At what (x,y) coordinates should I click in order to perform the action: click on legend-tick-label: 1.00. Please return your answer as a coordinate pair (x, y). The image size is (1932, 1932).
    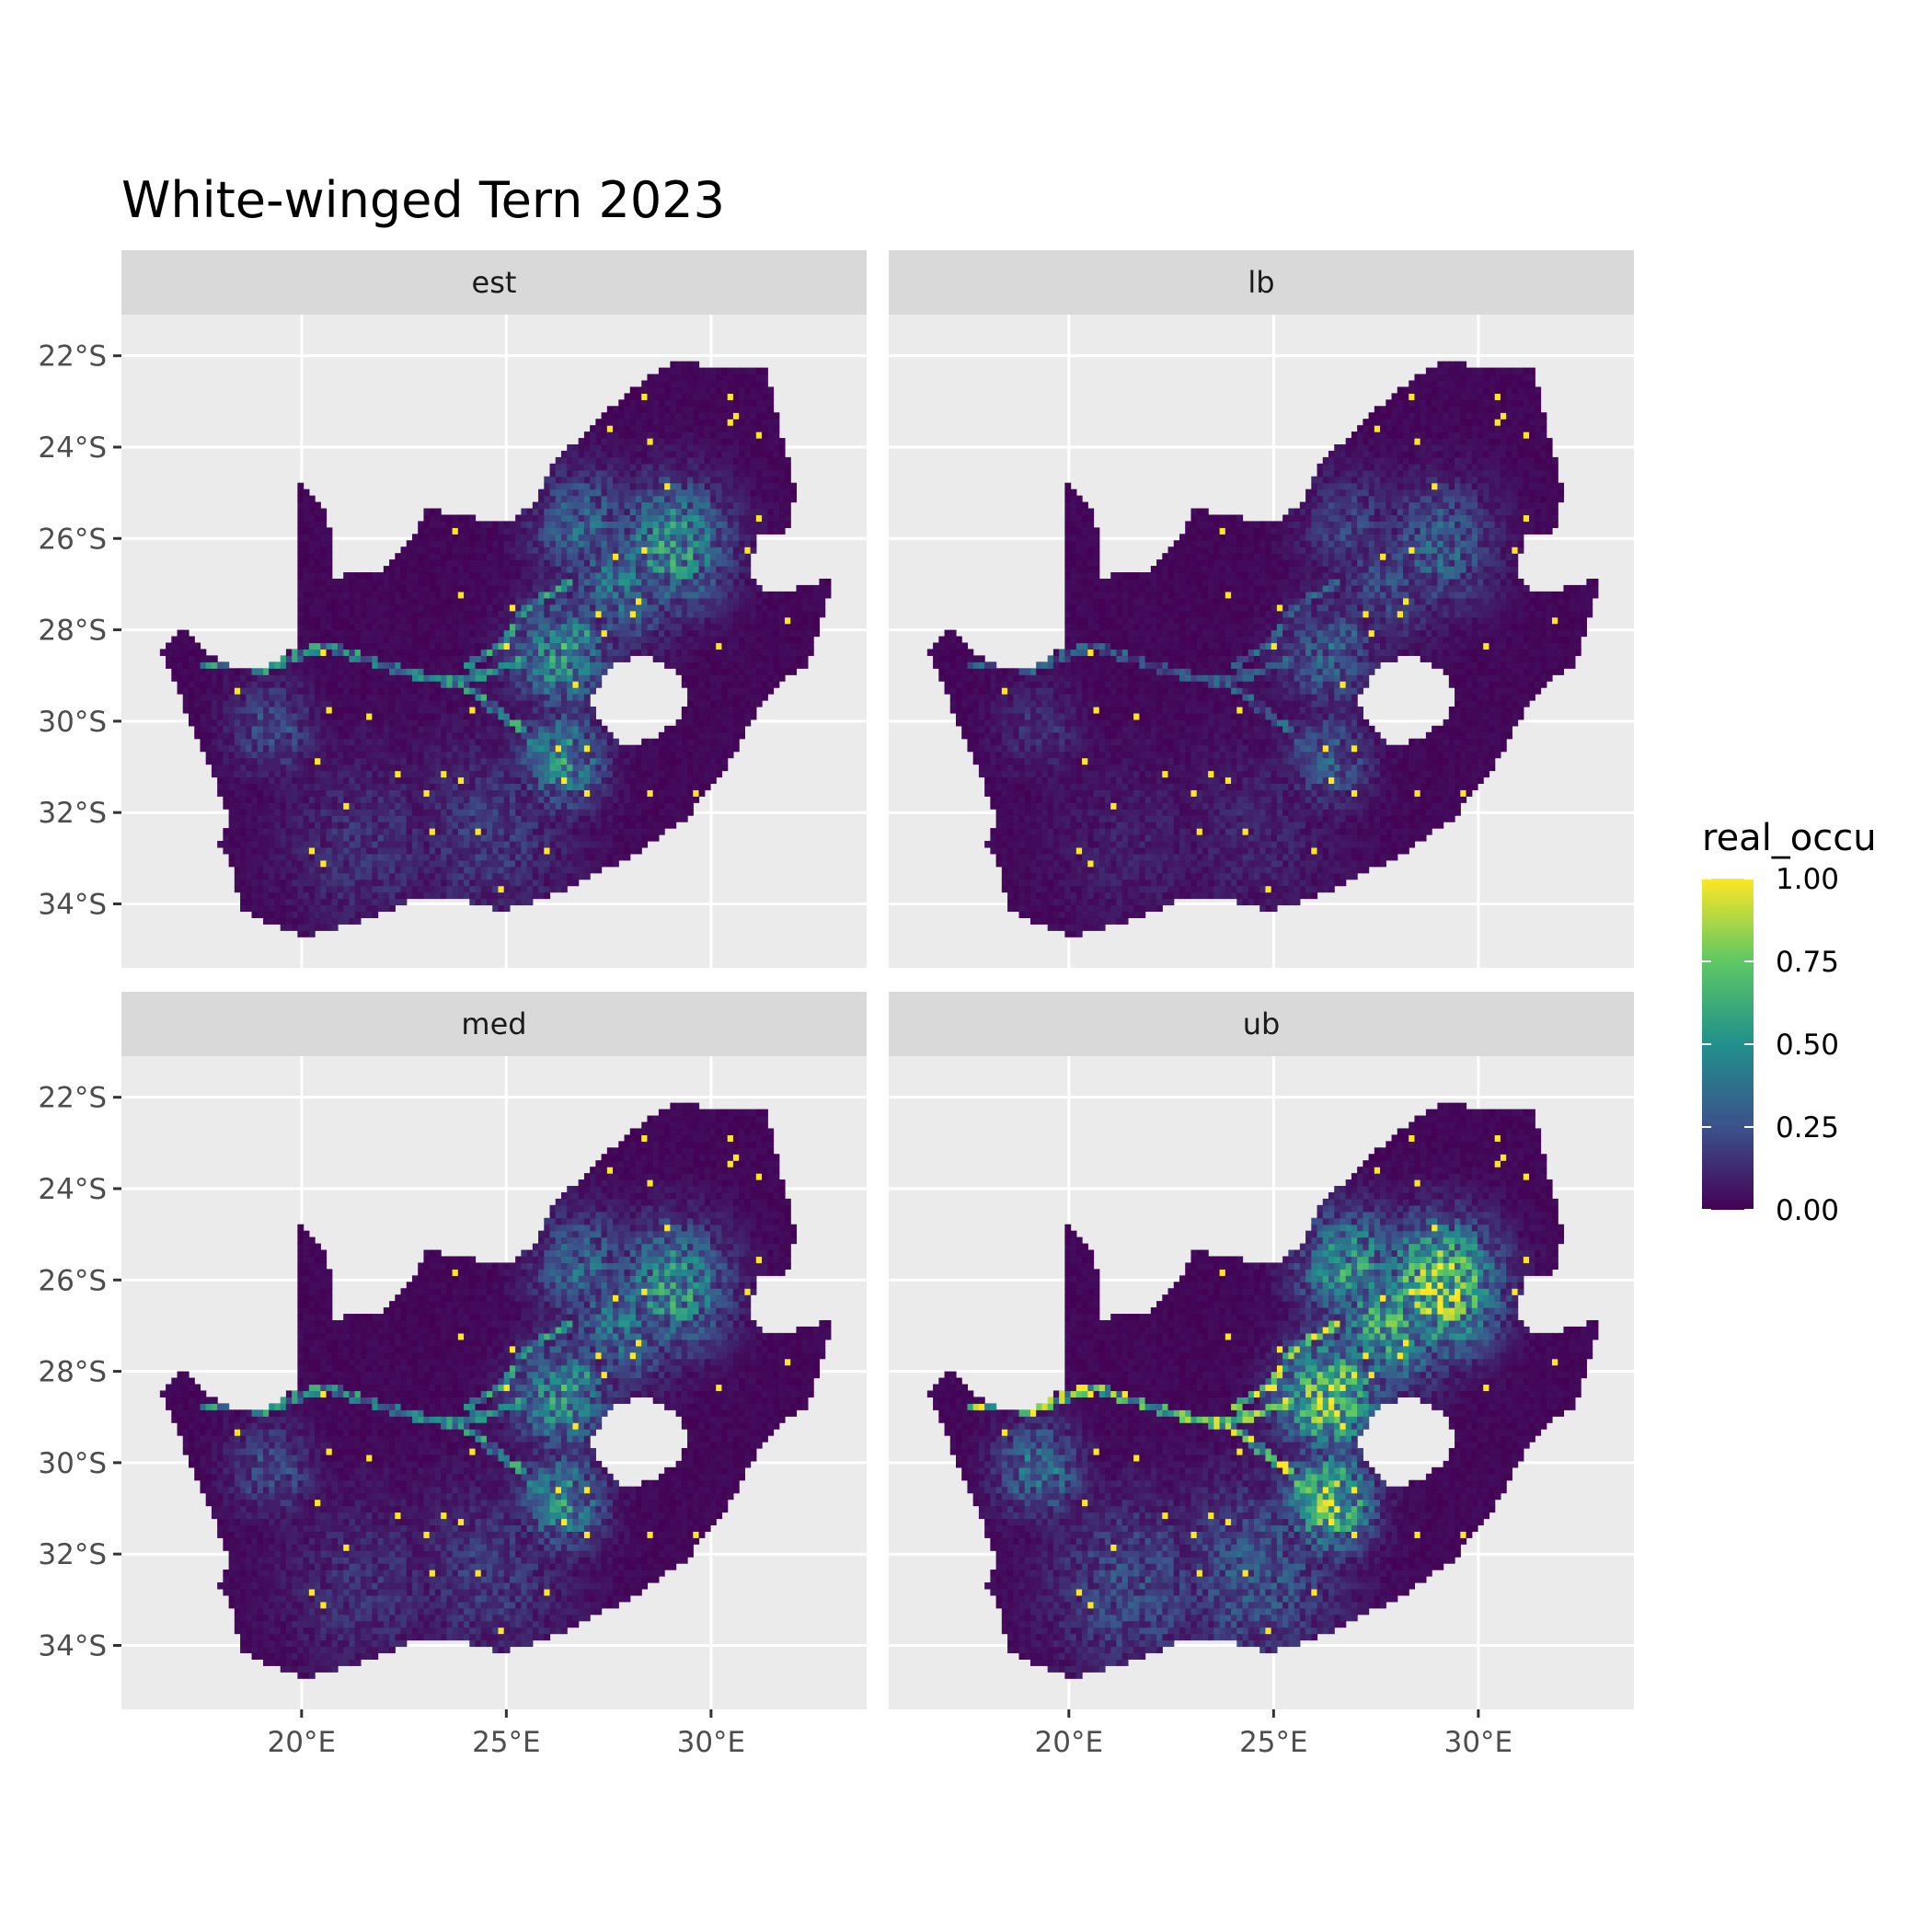
    Looking at the image, I should click on (1807, 879).